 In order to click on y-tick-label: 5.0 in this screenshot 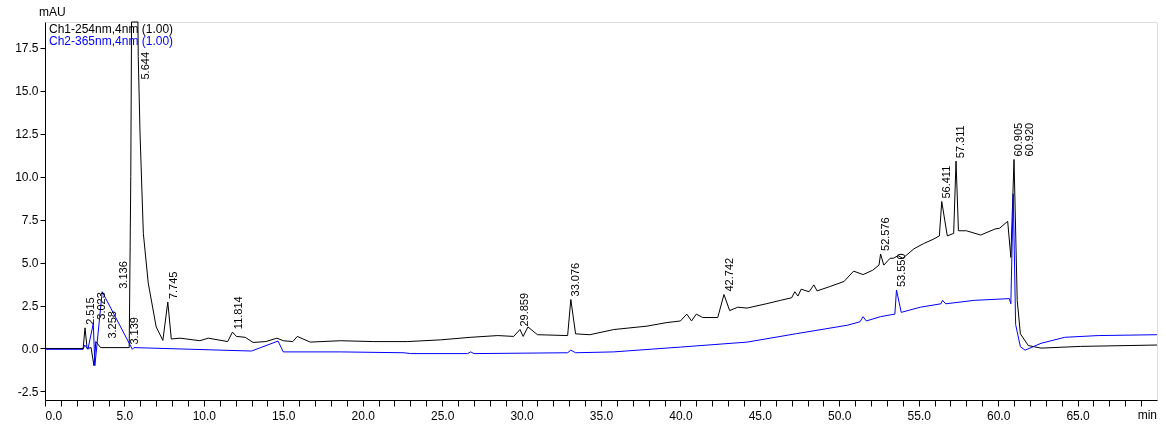, I will do `click(30, 263)`.